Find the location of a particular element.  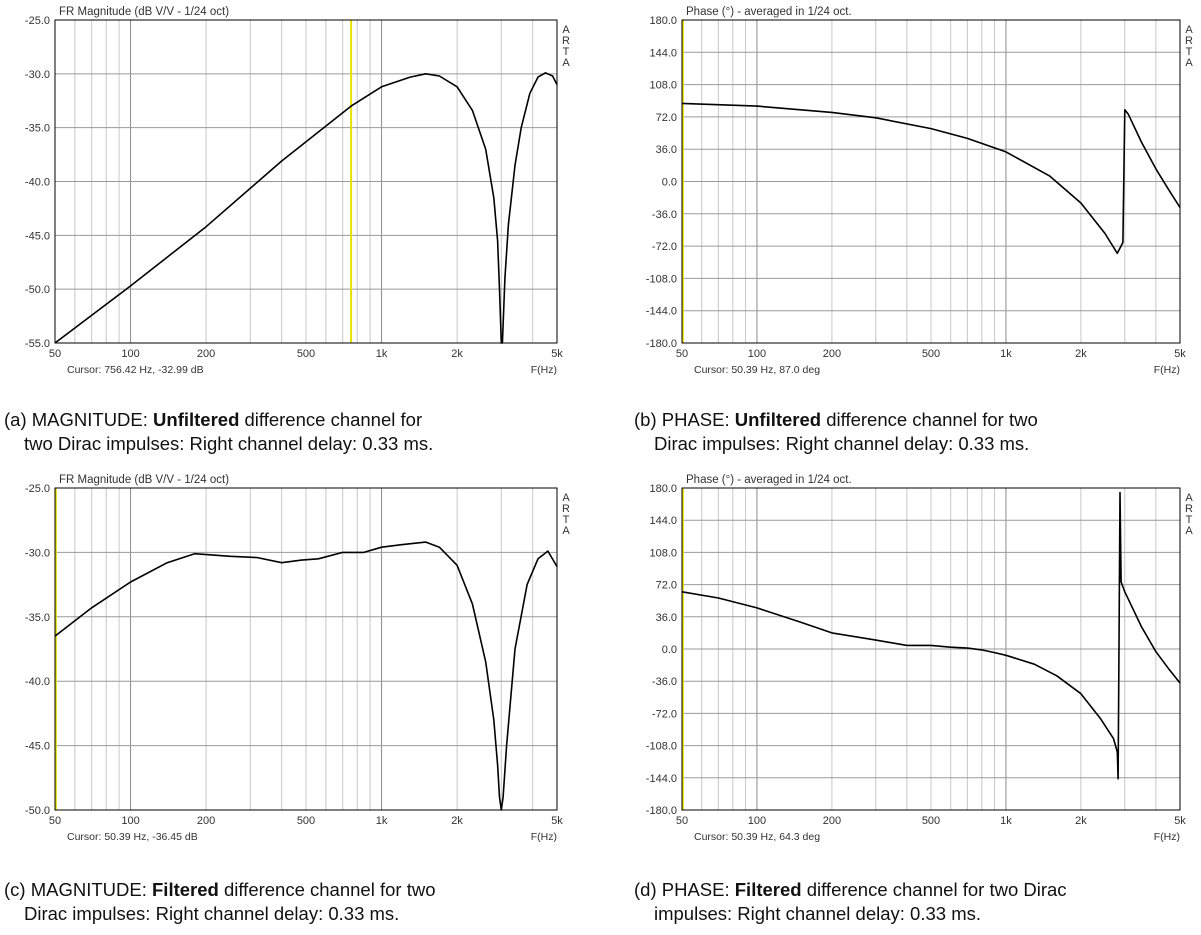

y-tick-label: -55.0 is located at coordinates (37, 344).